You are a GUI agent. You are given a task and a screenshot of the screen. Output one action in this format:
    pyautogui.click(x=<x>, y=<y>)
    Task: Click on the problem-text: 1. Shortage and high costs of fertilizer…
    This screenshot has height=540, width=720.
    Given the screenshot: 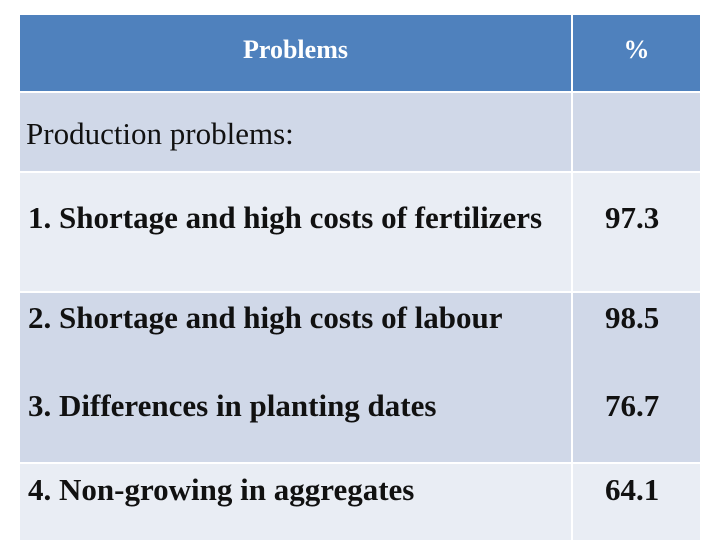 What is the action you would take?
    pyautogui.click(x=285, y=217)
    